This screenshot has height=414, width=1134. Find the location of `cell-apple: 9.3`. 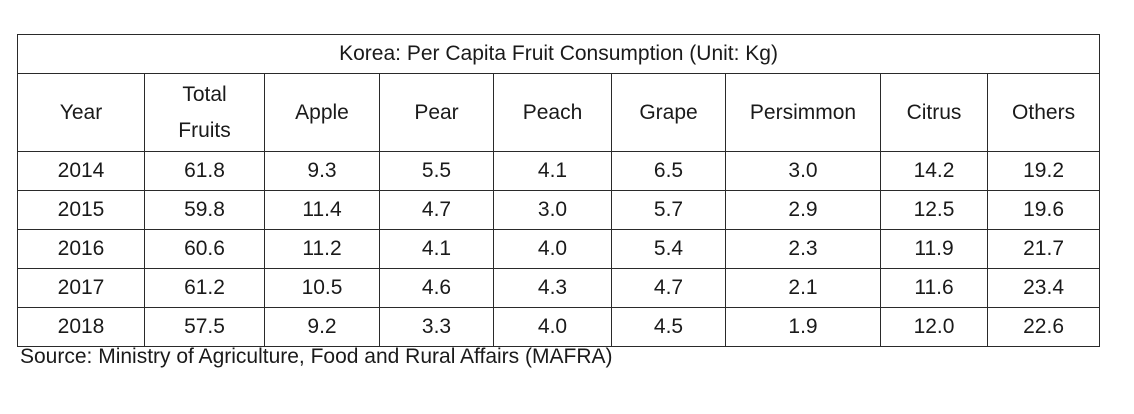

cell-apple: 9.3 is located at coordinates (322, 171).